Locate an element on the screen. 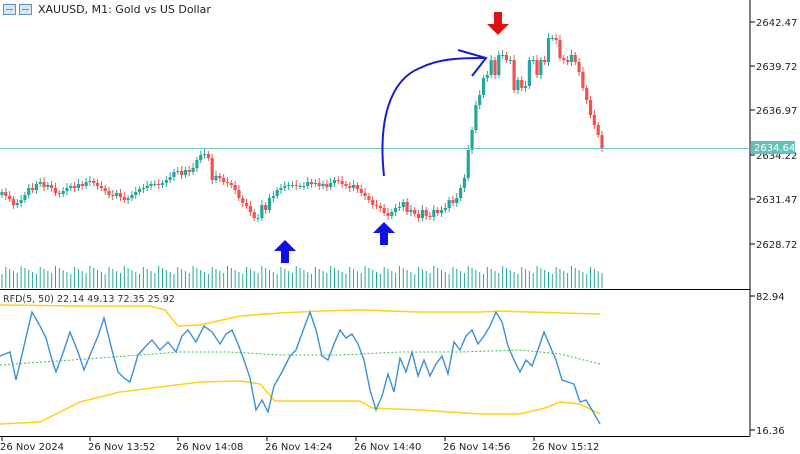  down-arrow-icon is located at coordinates (498, 23).